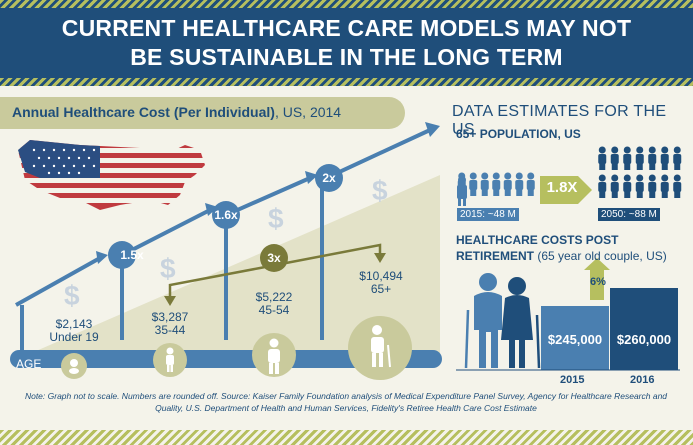 This screenshot has width=693, height=445. Describe the element at coordinates (572, 380) in the screenshot. I see `bar-2015-year: 2015` at that location.